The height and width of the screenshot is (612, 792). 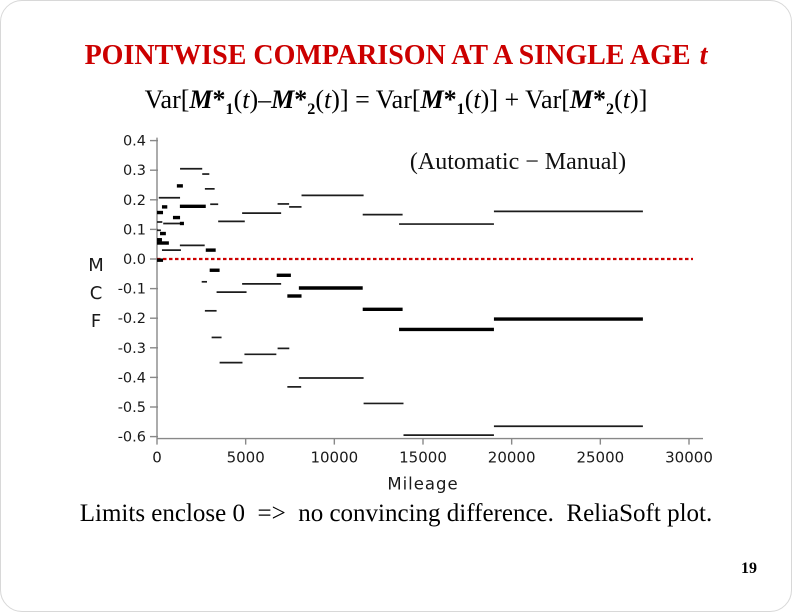 What do you see at coordinates (132, 349) in the screenshot?
I see `y-tick-label: -0.3` at bounding box center [132, 349].